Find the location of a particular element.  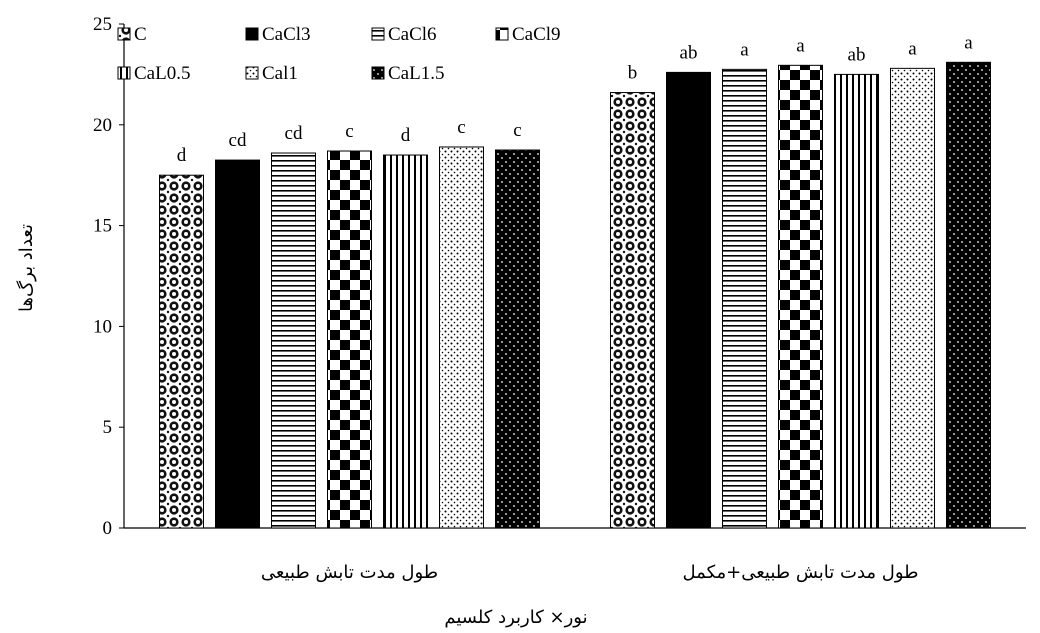

category-label: طول مدت تابش طبیعی is located at coordinates (349, 572).